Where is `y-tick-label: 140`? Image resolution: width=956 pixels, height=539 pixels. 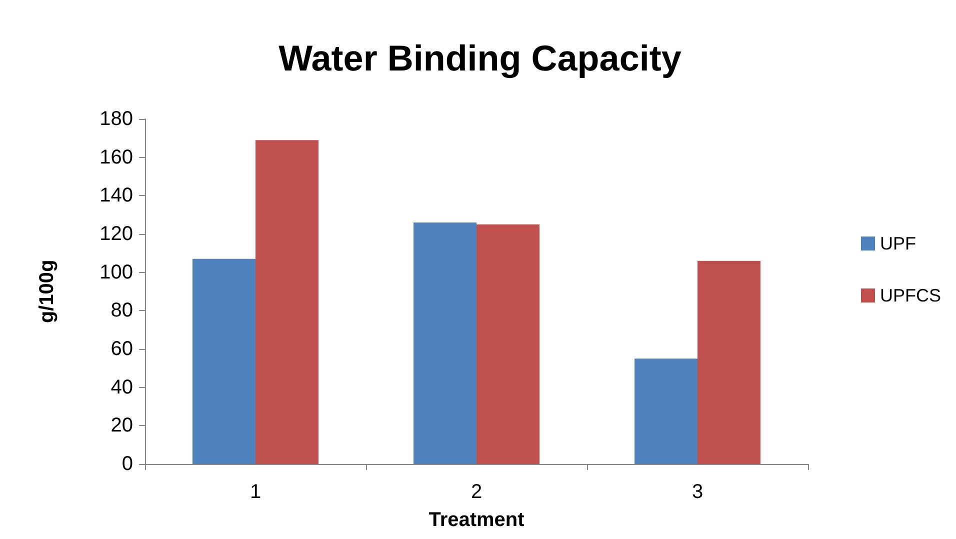 y-tick-label: 140 is located at coordinates (116, 195).